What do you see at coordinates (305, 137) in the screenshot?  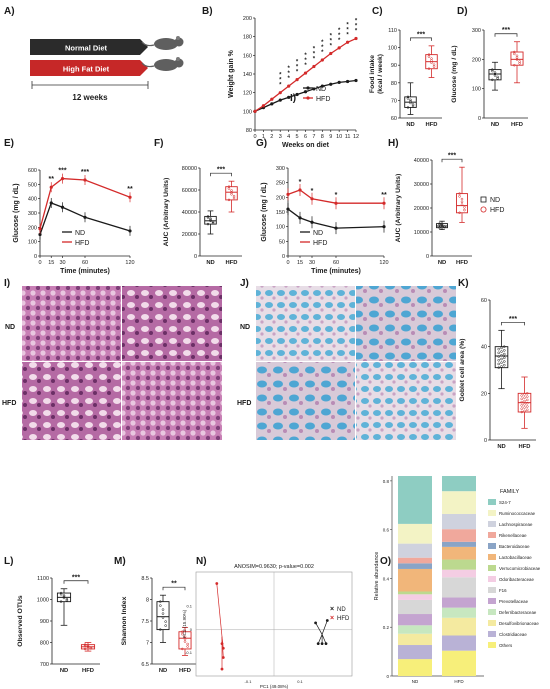 I see `chart-B-xtick-label: 6` at bounding box center [305, 137].